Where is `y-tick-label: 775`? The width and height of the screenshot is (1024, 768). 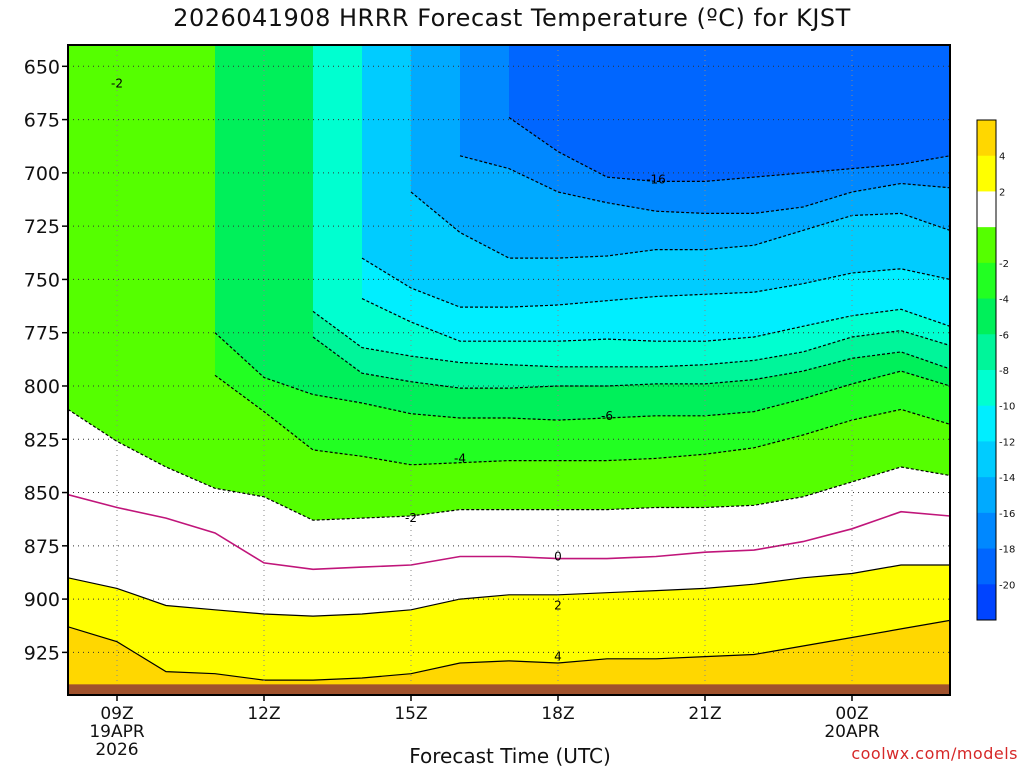 y-tick-label: 775 is located at coordinates (42, 334).